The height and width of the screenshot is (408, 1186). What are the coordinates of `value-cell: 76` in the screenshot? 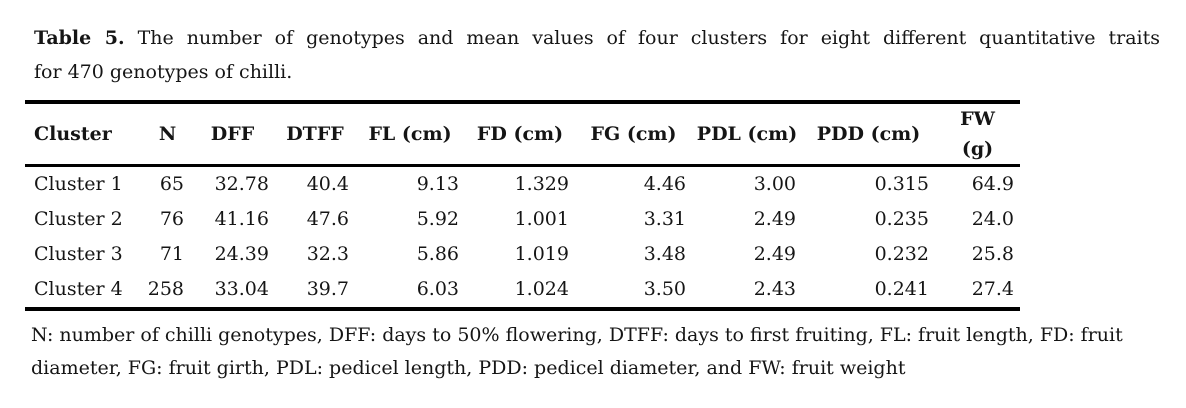 It's located at (171, 219).